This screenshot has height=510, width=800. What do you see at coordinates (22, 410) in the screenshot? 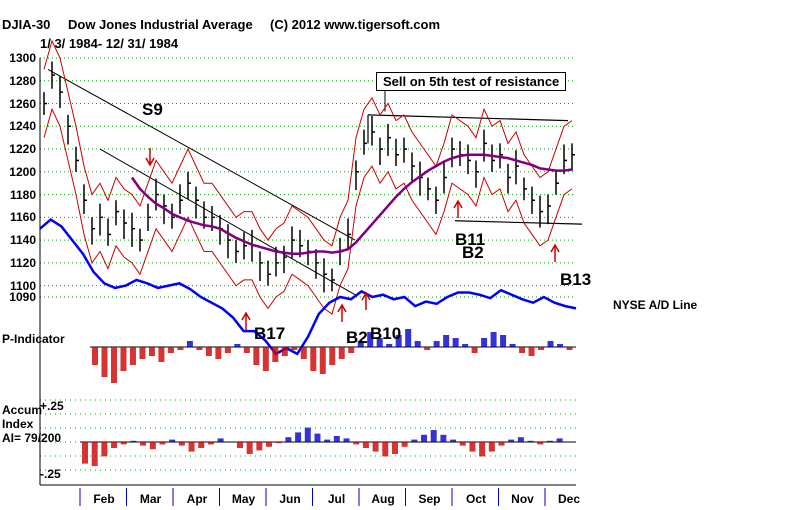
I see `accum-label: Accum` at bounding box center [22, 410].